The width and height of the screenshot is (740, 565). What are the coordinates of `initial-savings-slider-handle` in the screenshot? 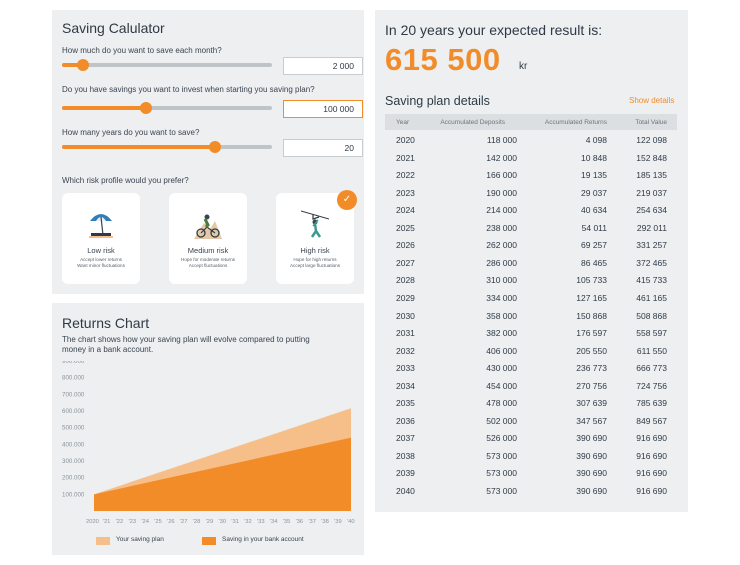 It's located at (146, 108).